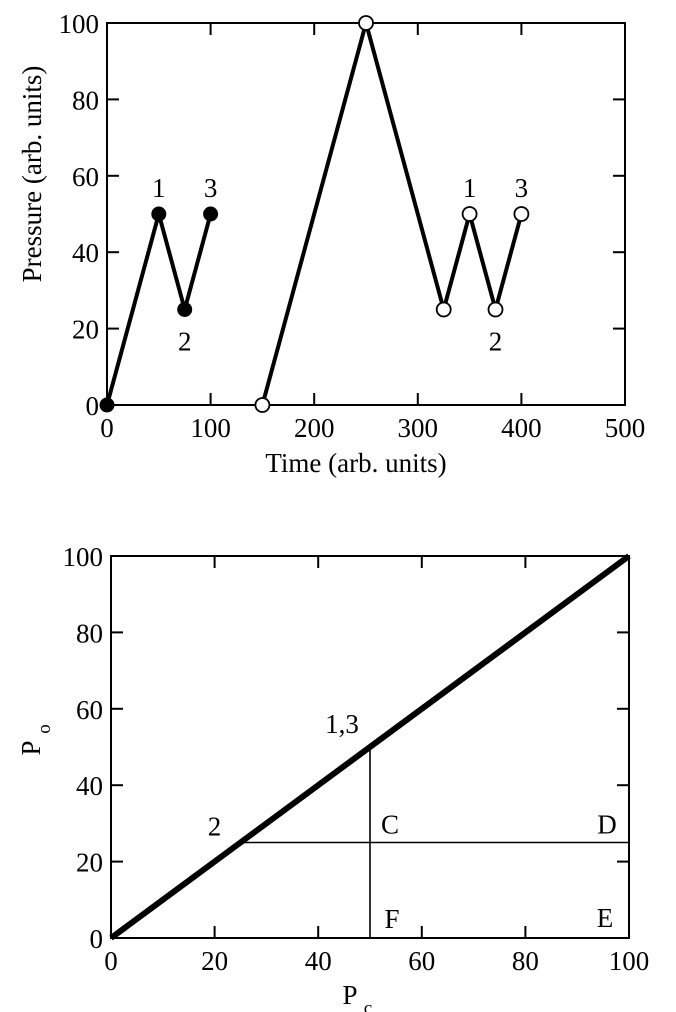 The height and width of the screenshot is (1012, 676). What do you see at coordinates (605, 918) in the screenshot?
I see `annotation-label: E` at bounding box center [605, 918].